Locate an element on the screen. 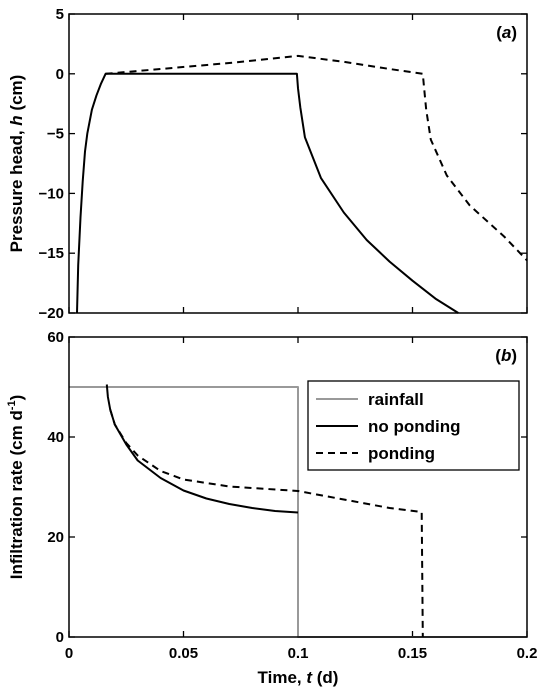 The image size is (540, 695). legend-label-rainfall: rainfall is located at coordinates (396, 399).